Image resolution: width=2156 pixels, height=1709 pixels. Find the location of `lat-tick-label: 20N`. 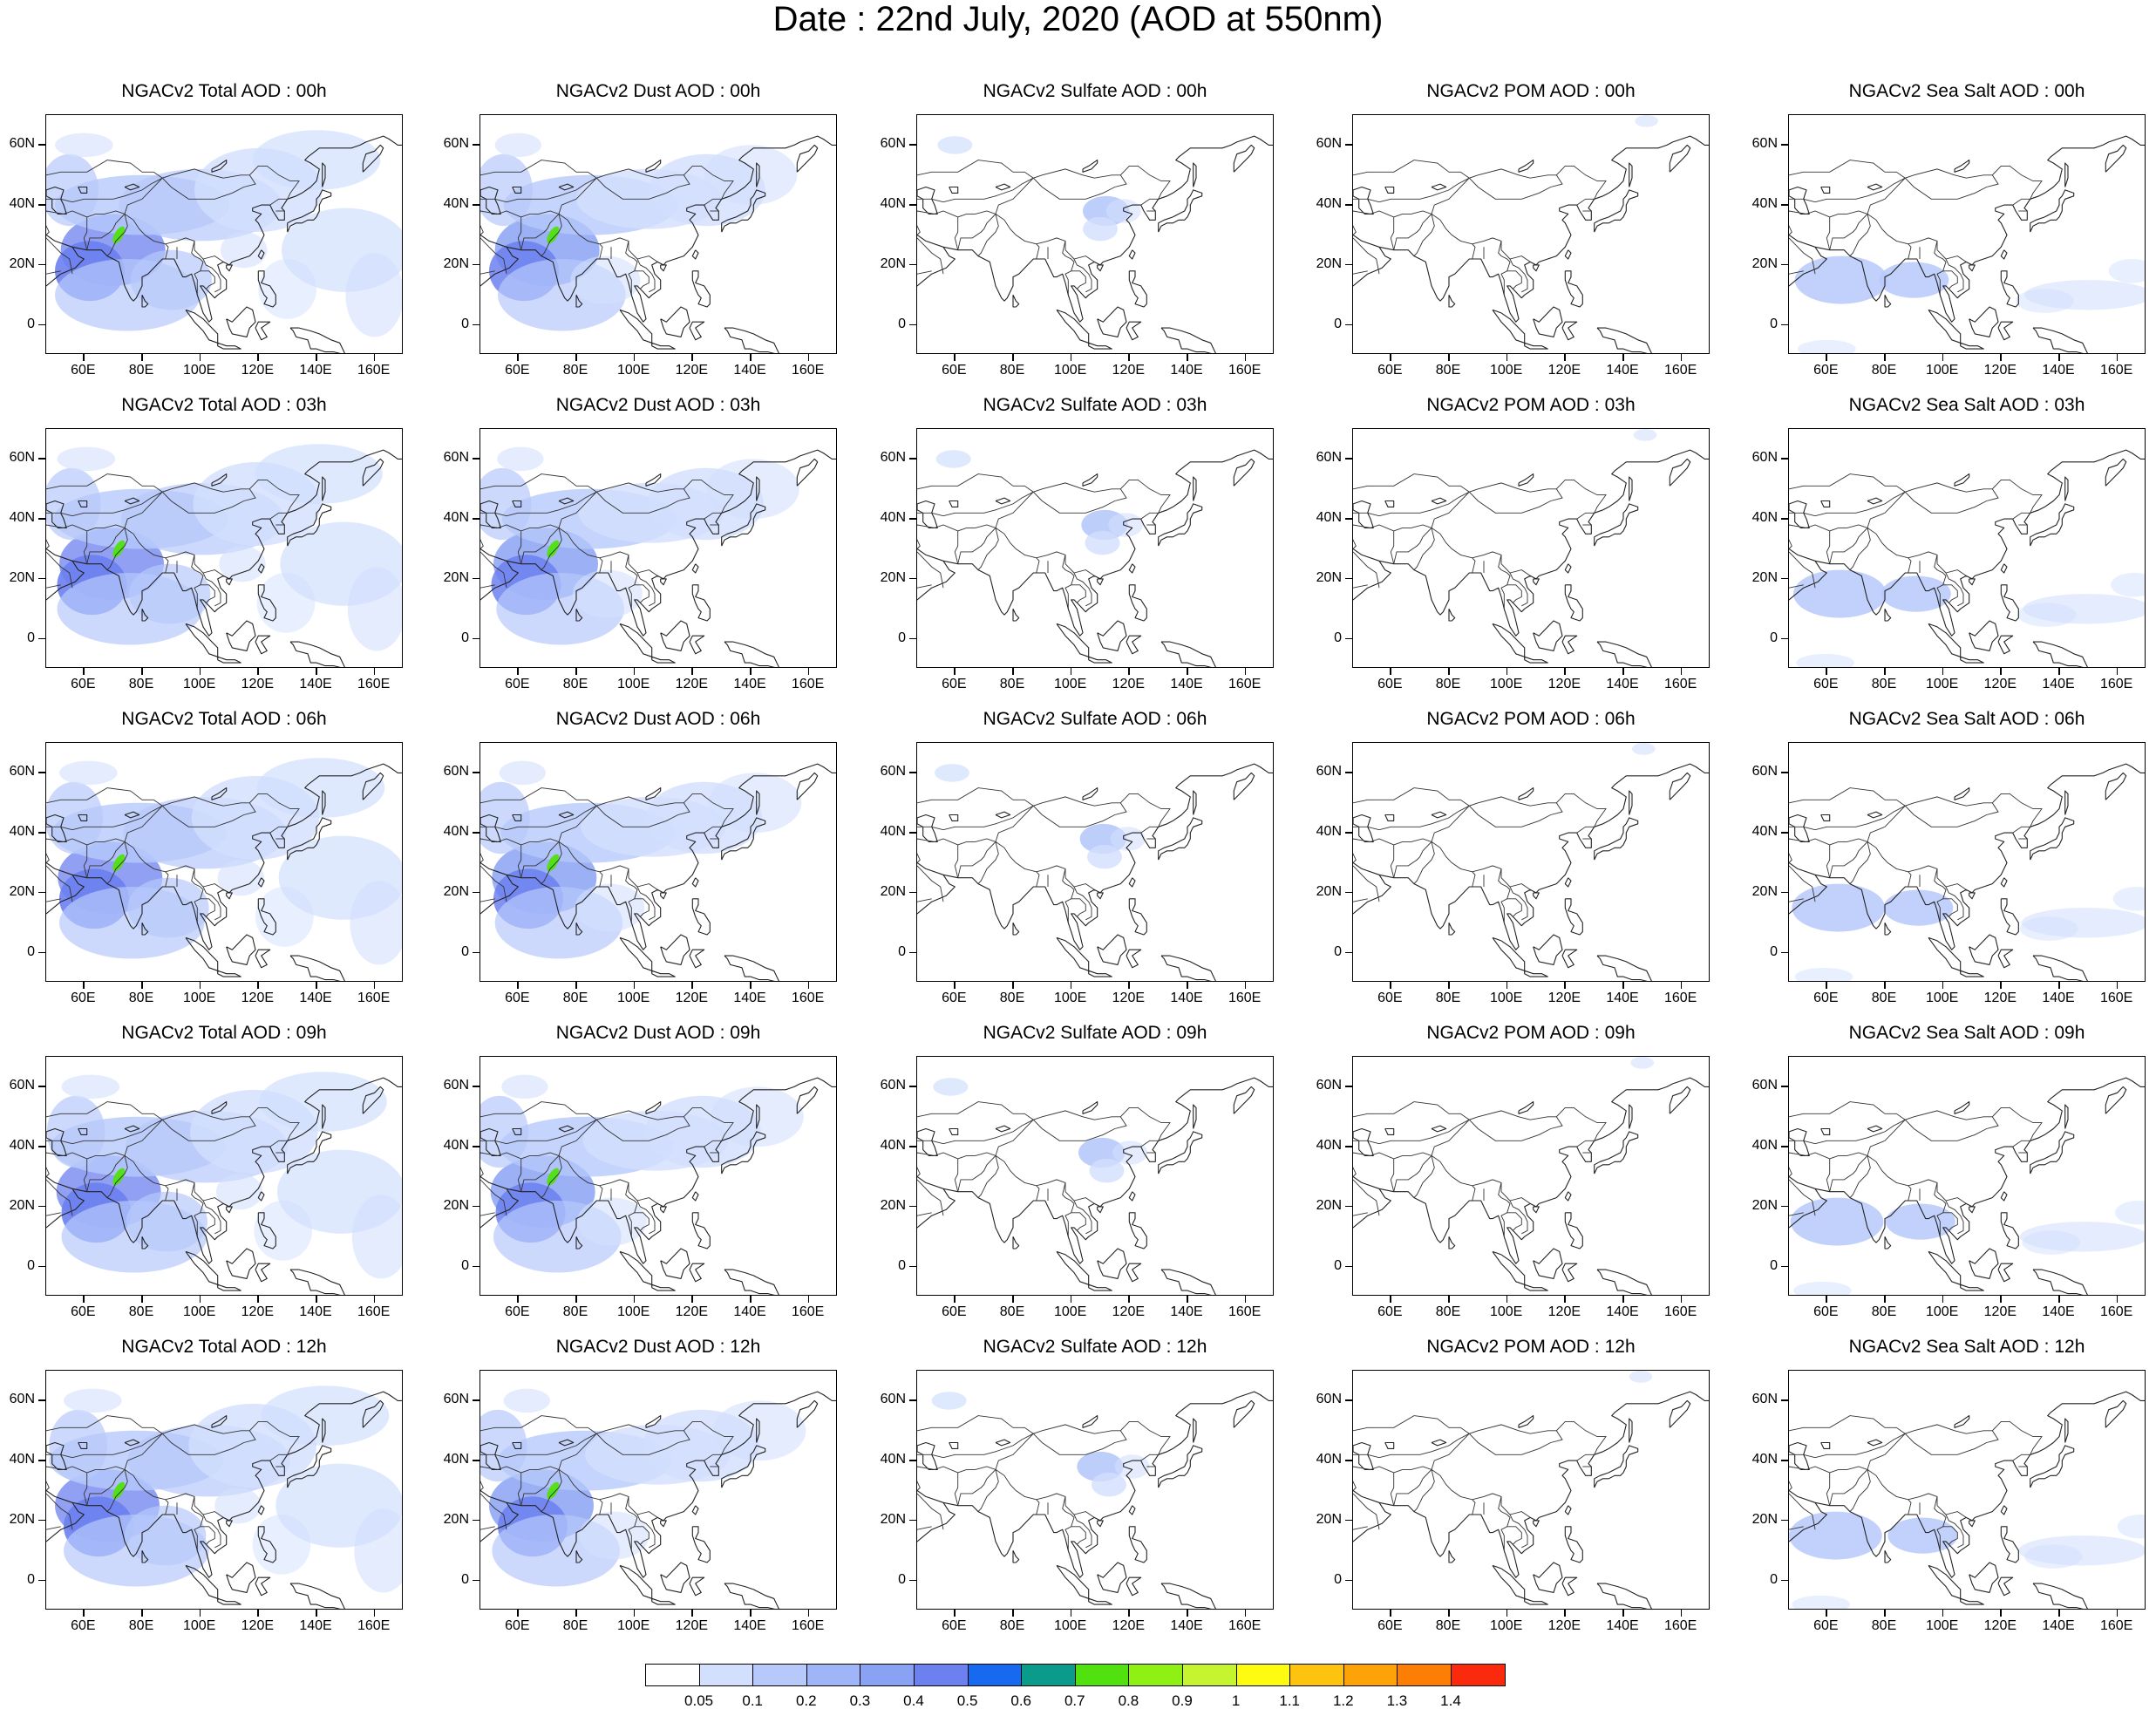

lat-tick-label: 20N is located at coordinates (456, 577).